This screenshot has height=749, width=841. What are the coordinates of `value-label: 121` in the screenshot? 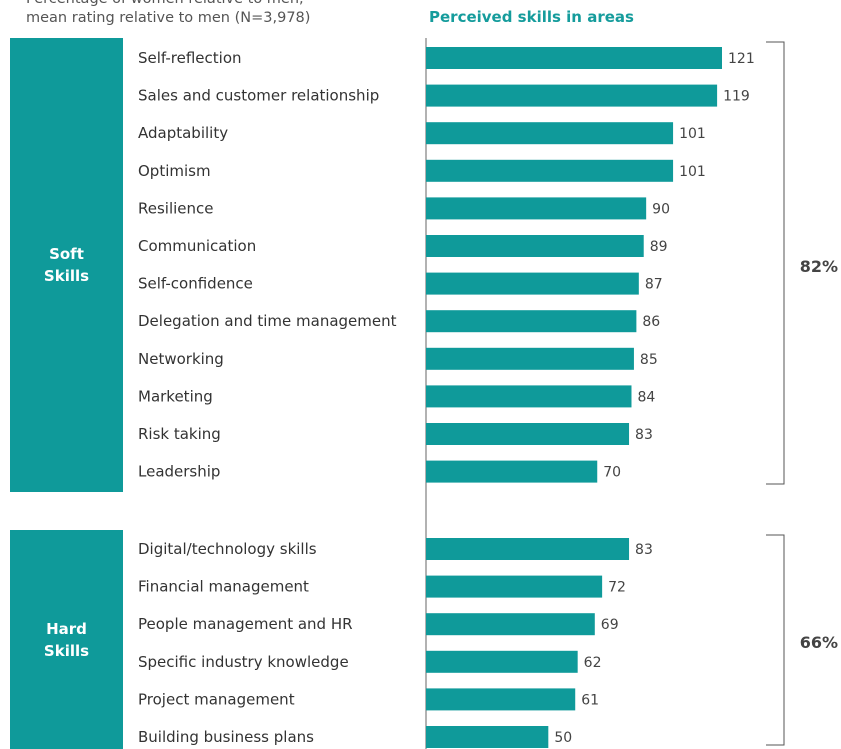 It's located at (741, 59).